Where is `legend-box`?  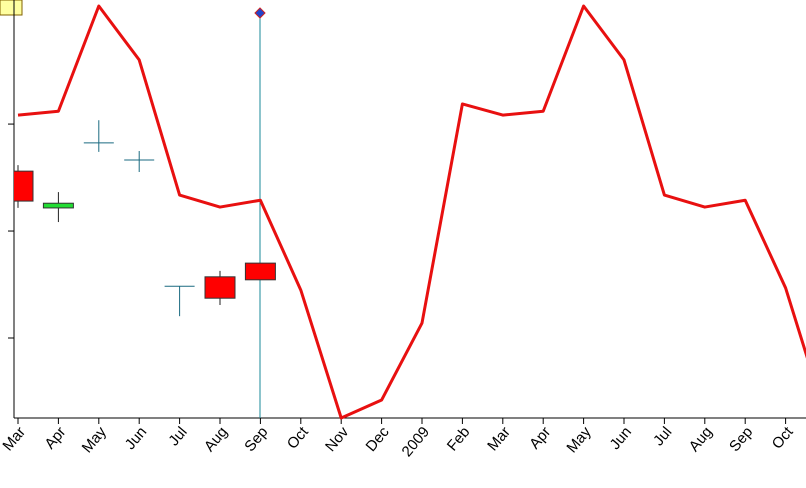
legend-box is located at coordinates (11, 8).